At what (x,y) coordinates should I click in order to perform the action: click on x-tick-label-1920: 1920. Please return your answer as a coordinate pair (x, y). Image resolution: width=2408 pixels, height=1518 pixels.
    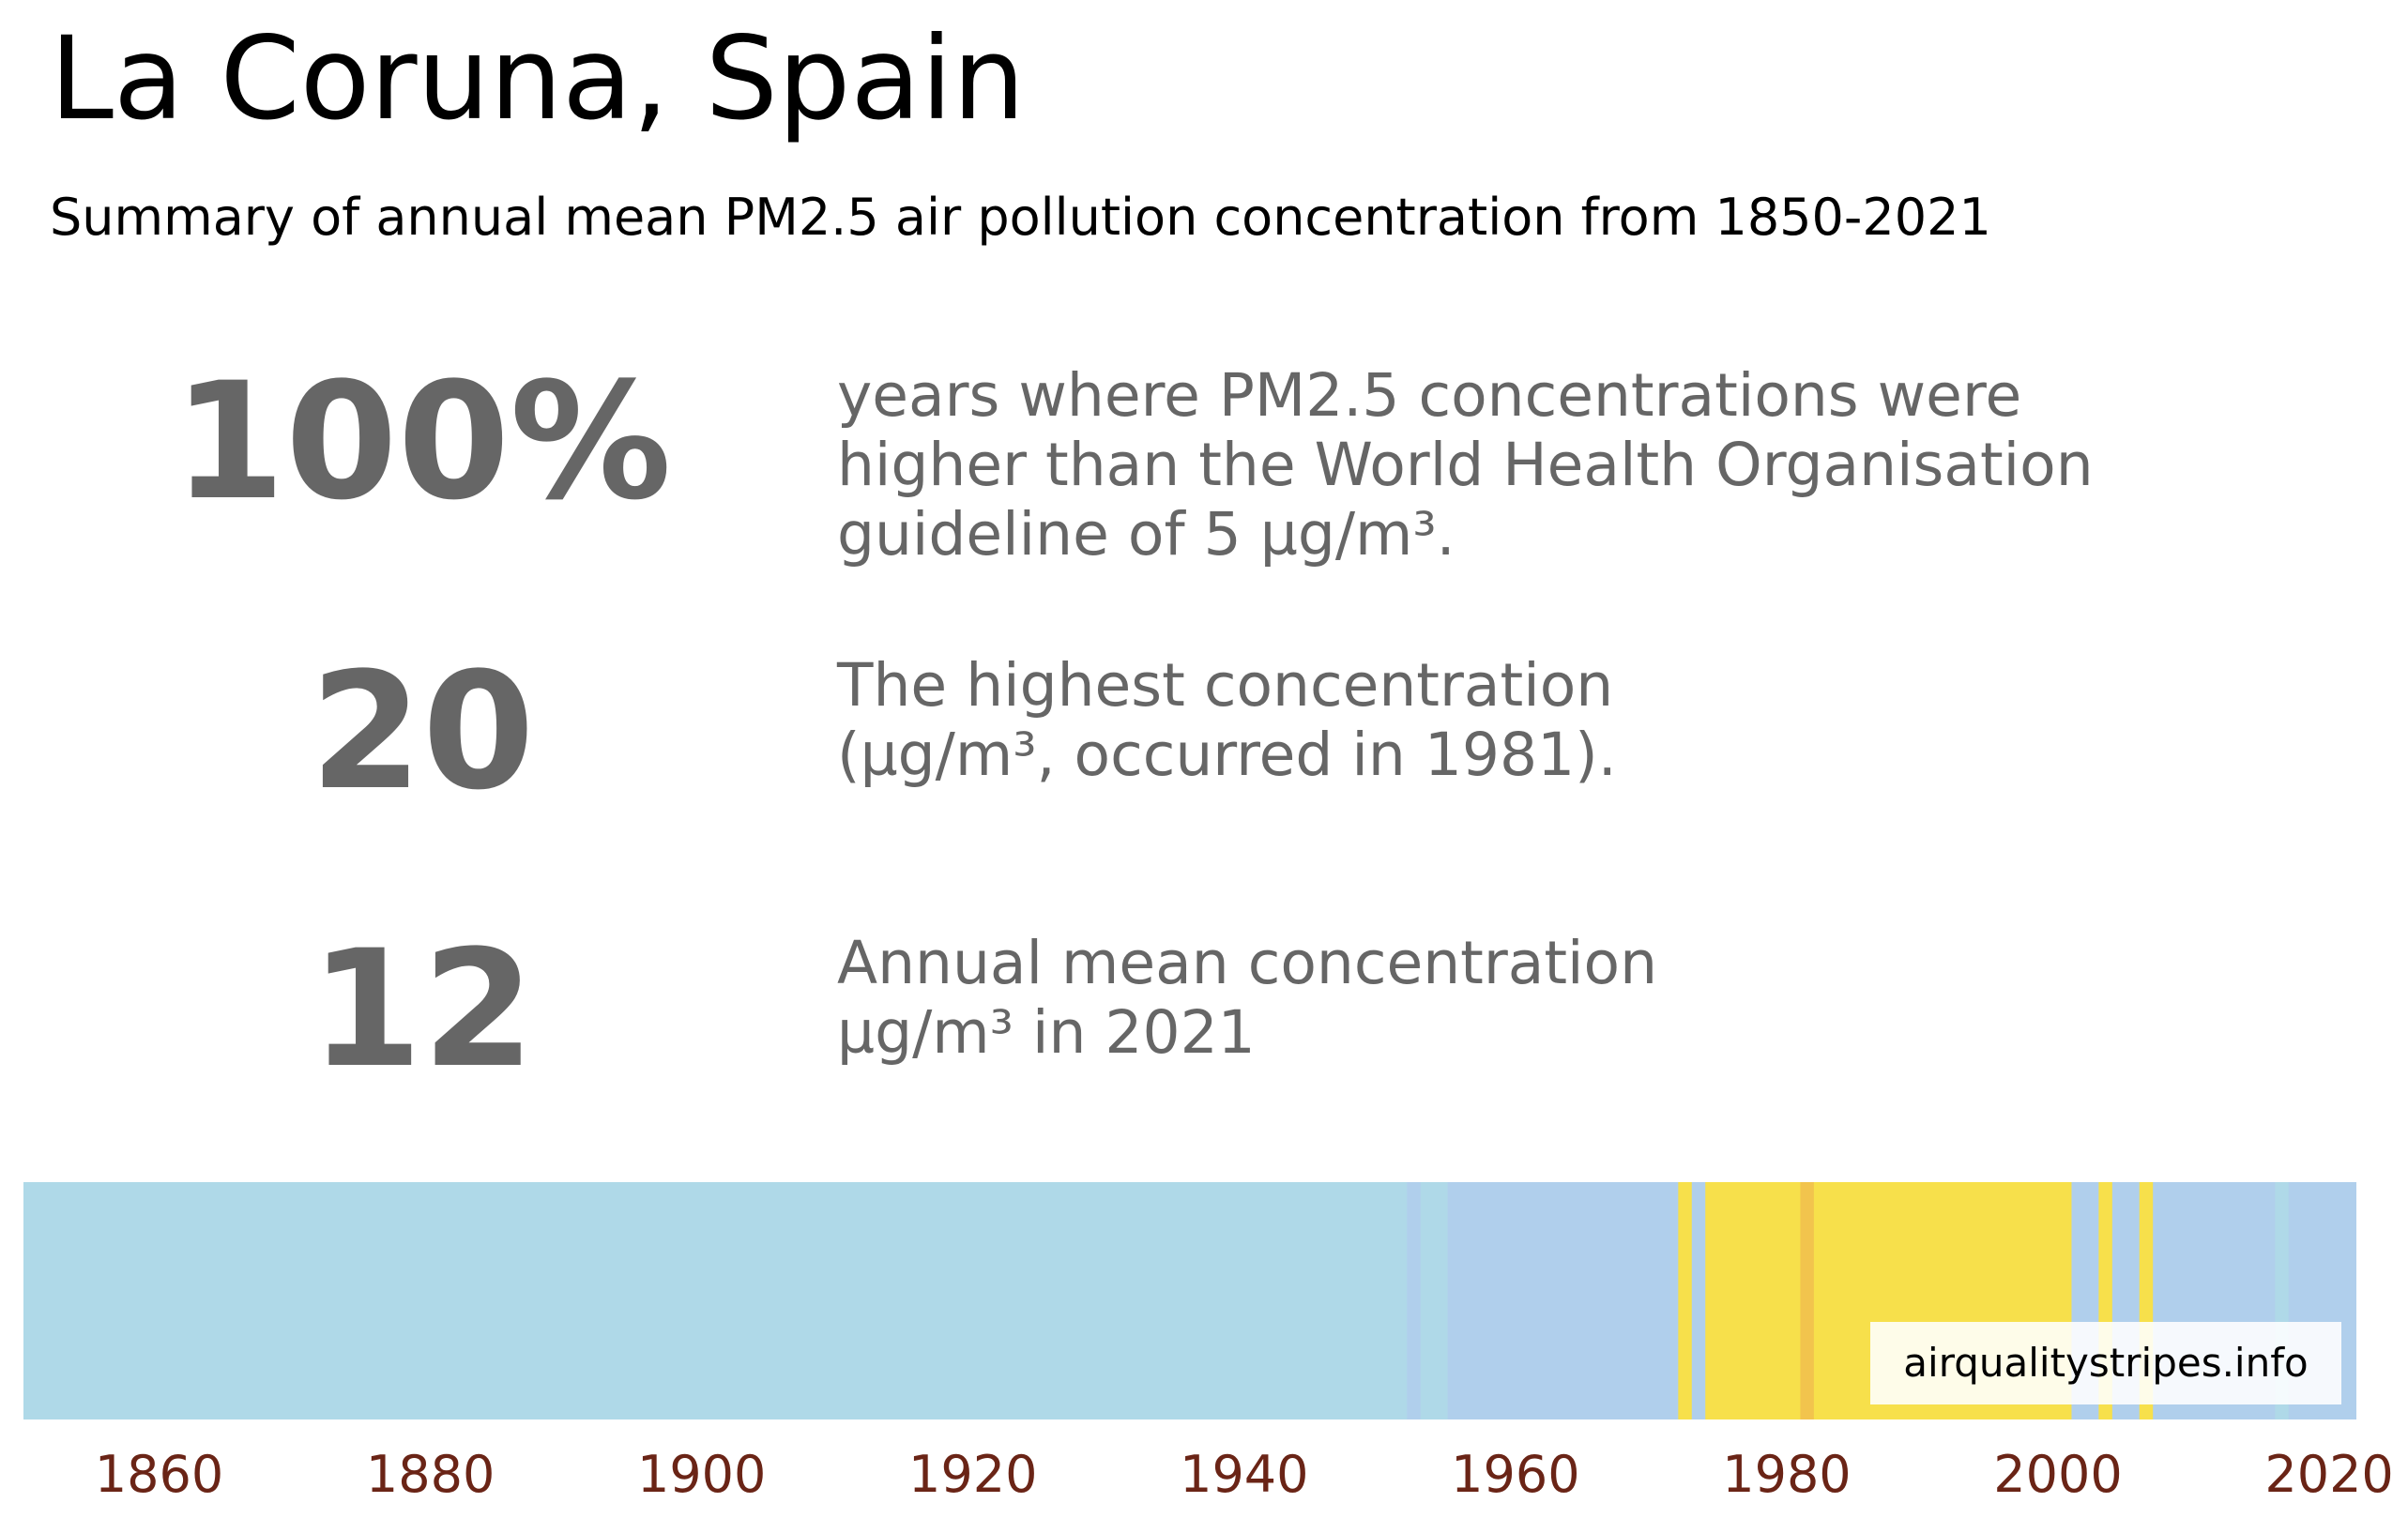
    Looking at the image, I should click on (973, 1475).